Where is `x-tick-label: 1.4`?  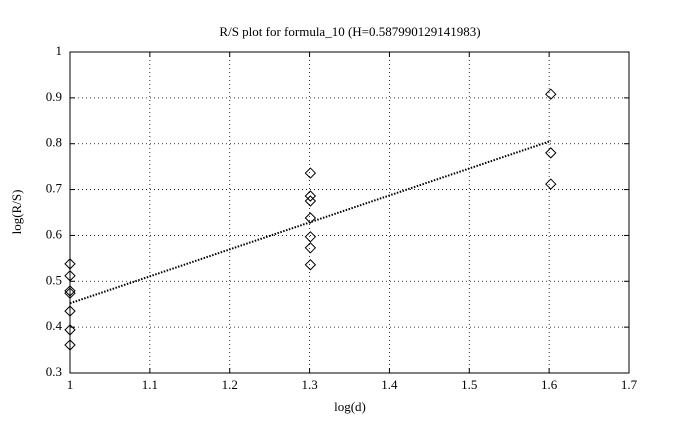
x-tick-label: 1.4 is located at coordinates (389, 384).